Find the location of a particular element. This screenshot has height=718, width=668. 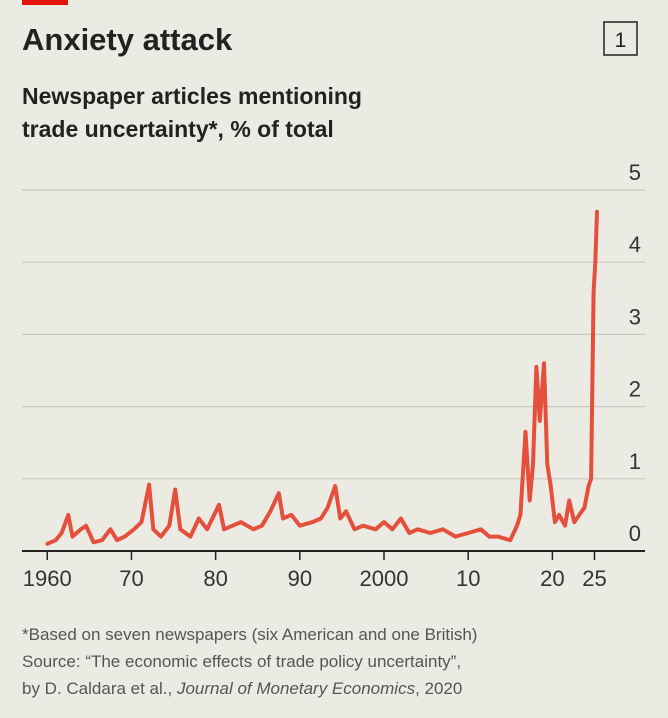

chart-title: Anxiety attack is located at coordinates (127, 39).